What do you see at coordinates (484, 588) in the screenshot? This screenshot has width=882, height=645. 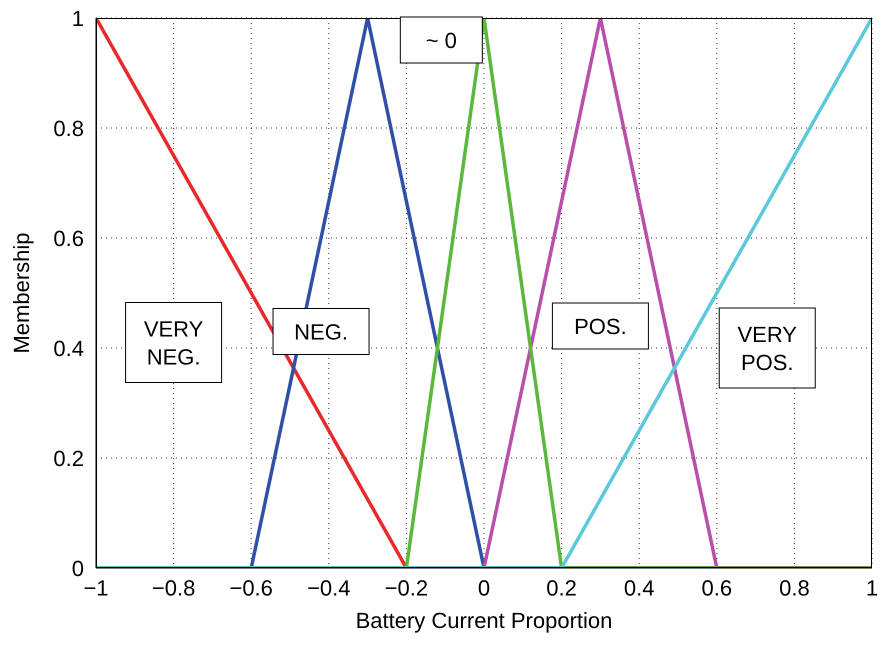 I see `x-tick-label: 0` at bounding box center [484, 588].